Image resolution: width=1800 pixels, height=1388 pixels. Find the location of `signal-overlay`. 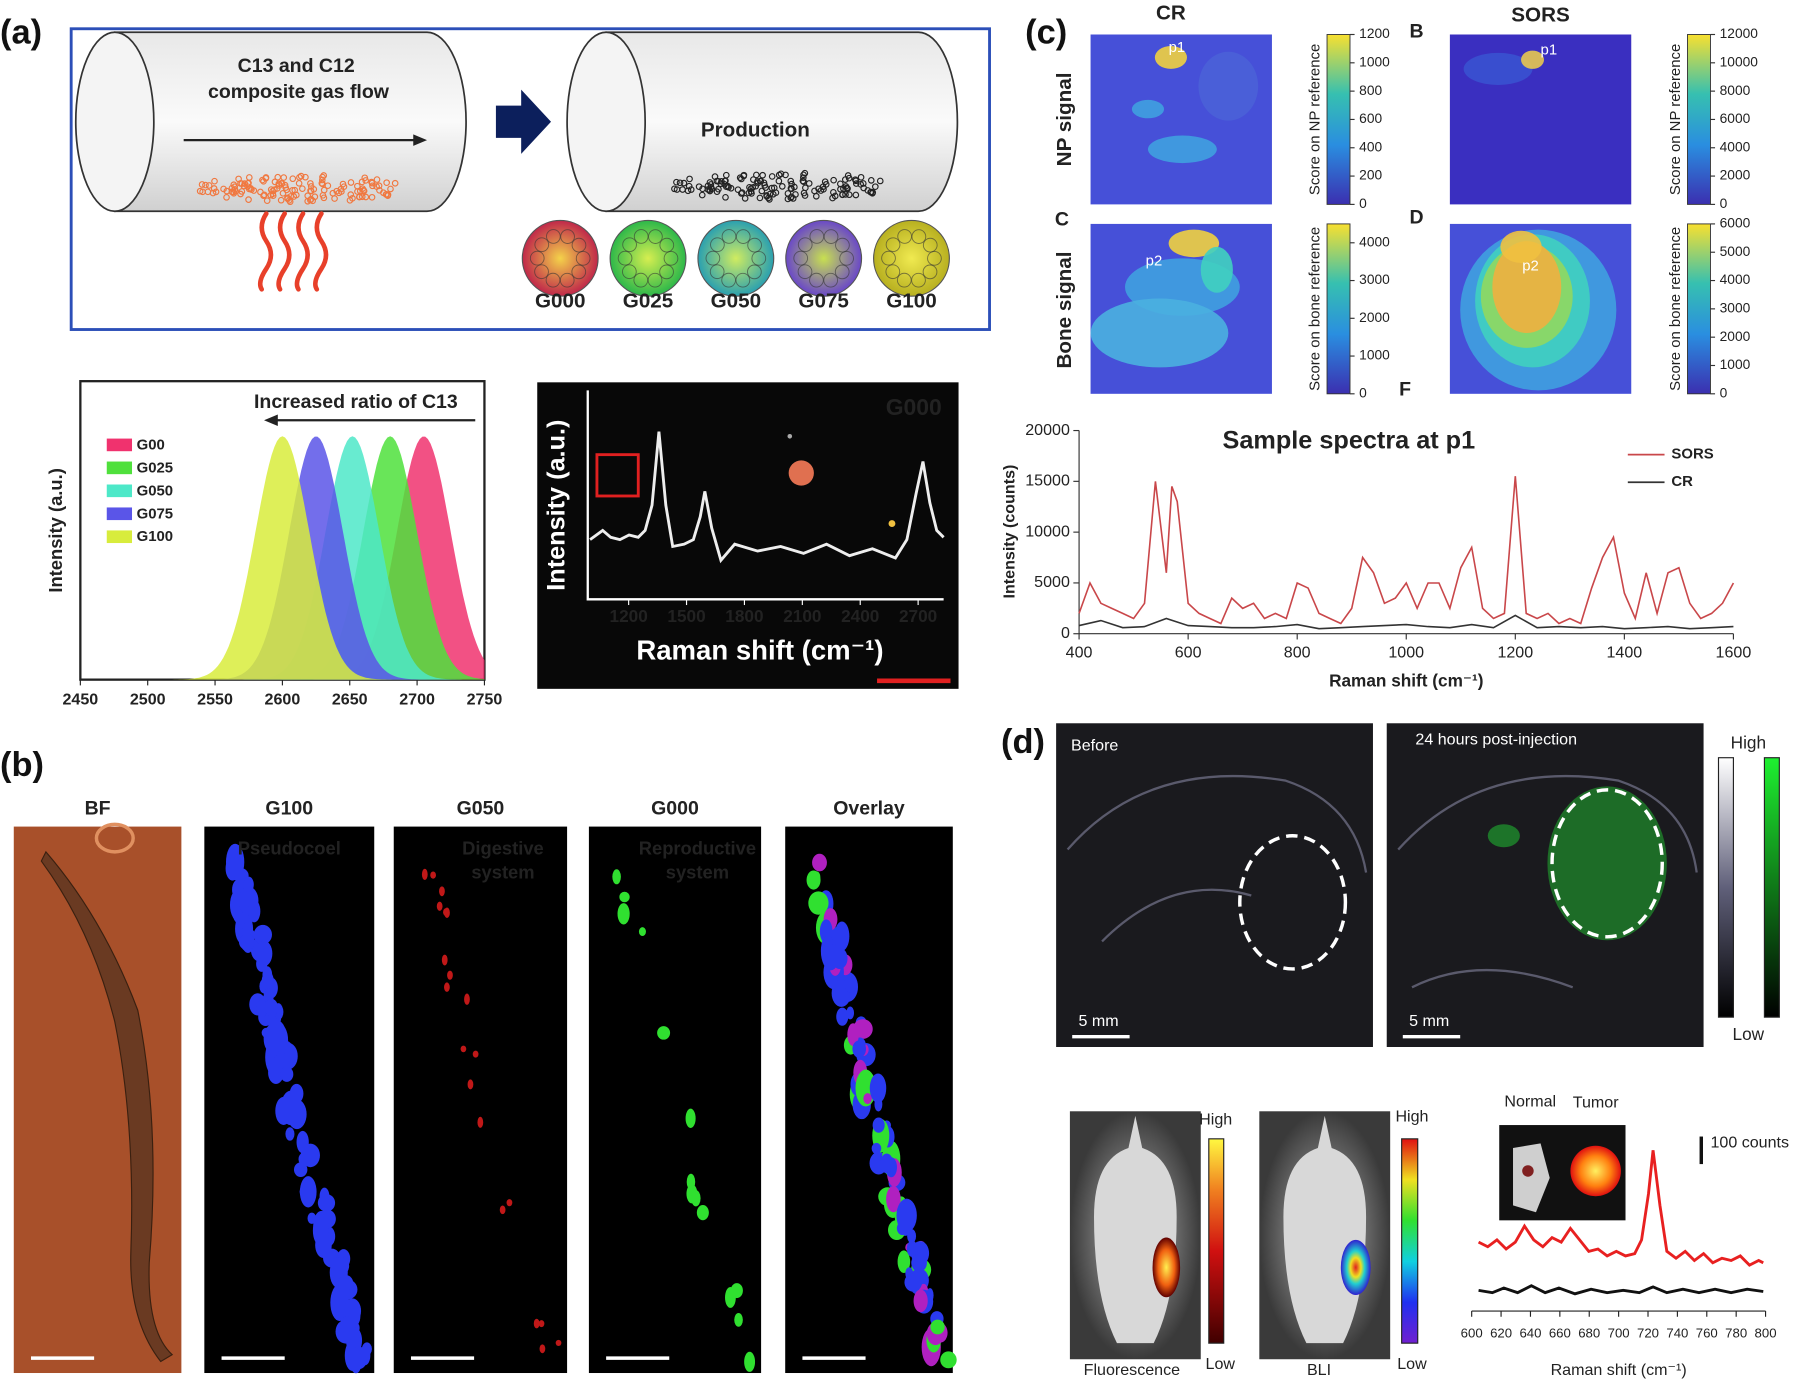

signal-overlay is located at coordinates (1607, 863).